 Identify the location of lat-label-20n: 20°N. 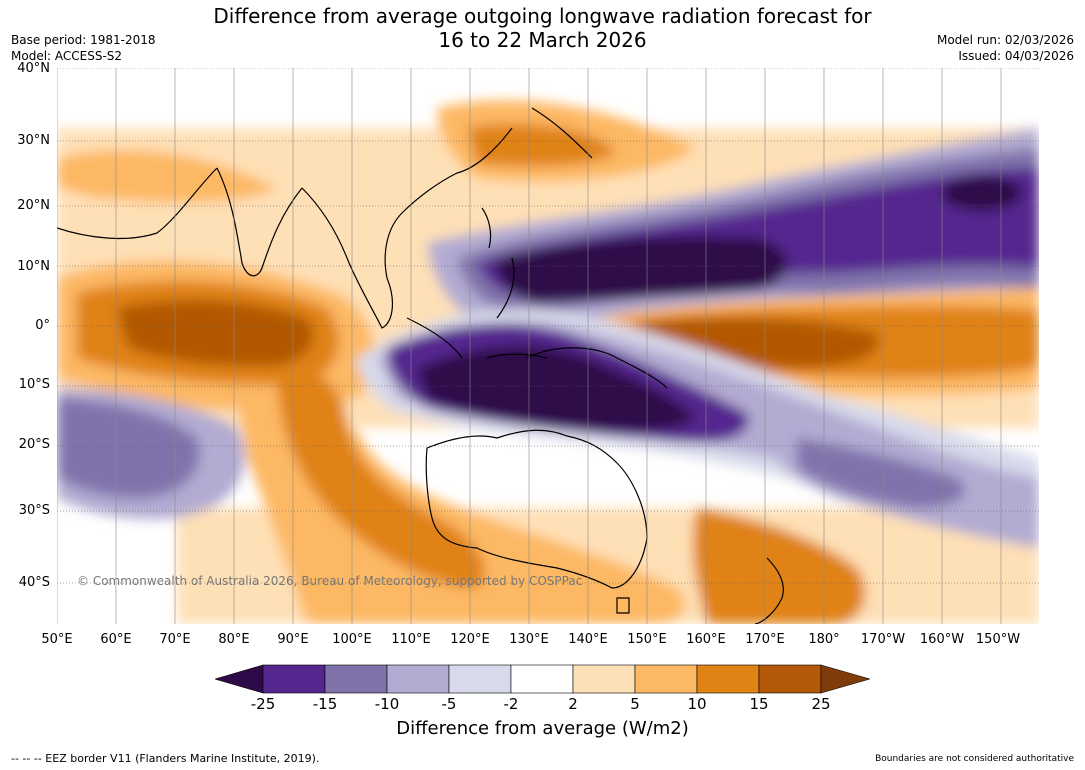
(33, 205).